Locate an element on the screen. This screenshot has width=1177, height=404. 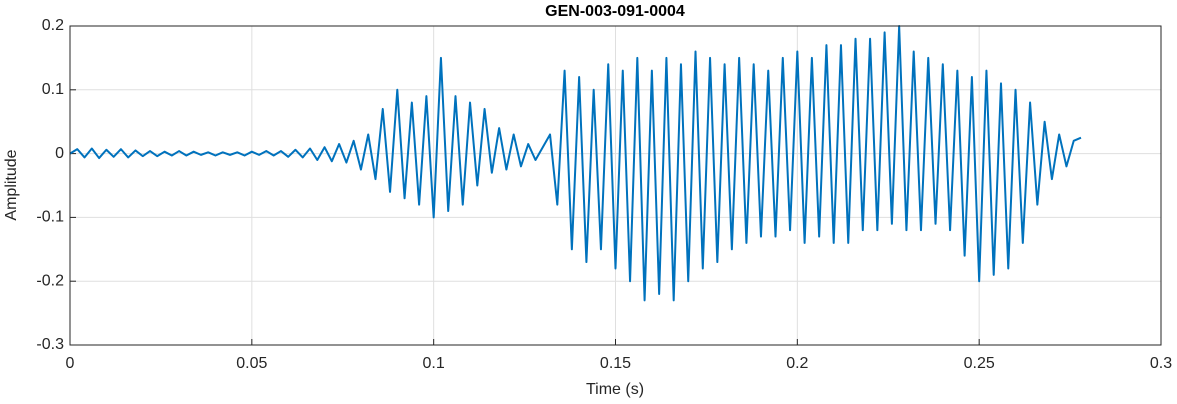
y-tick-label: -0.3 is located at coordinates (50, 344).